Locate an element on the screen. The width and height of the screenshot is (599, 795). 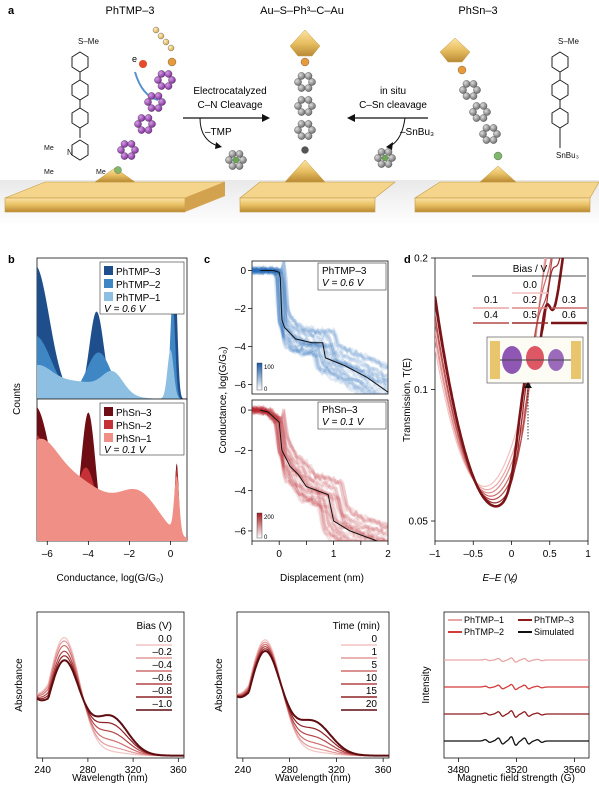
right-structure: S–Me SnBu₃ is located at coordinates (565, 98).